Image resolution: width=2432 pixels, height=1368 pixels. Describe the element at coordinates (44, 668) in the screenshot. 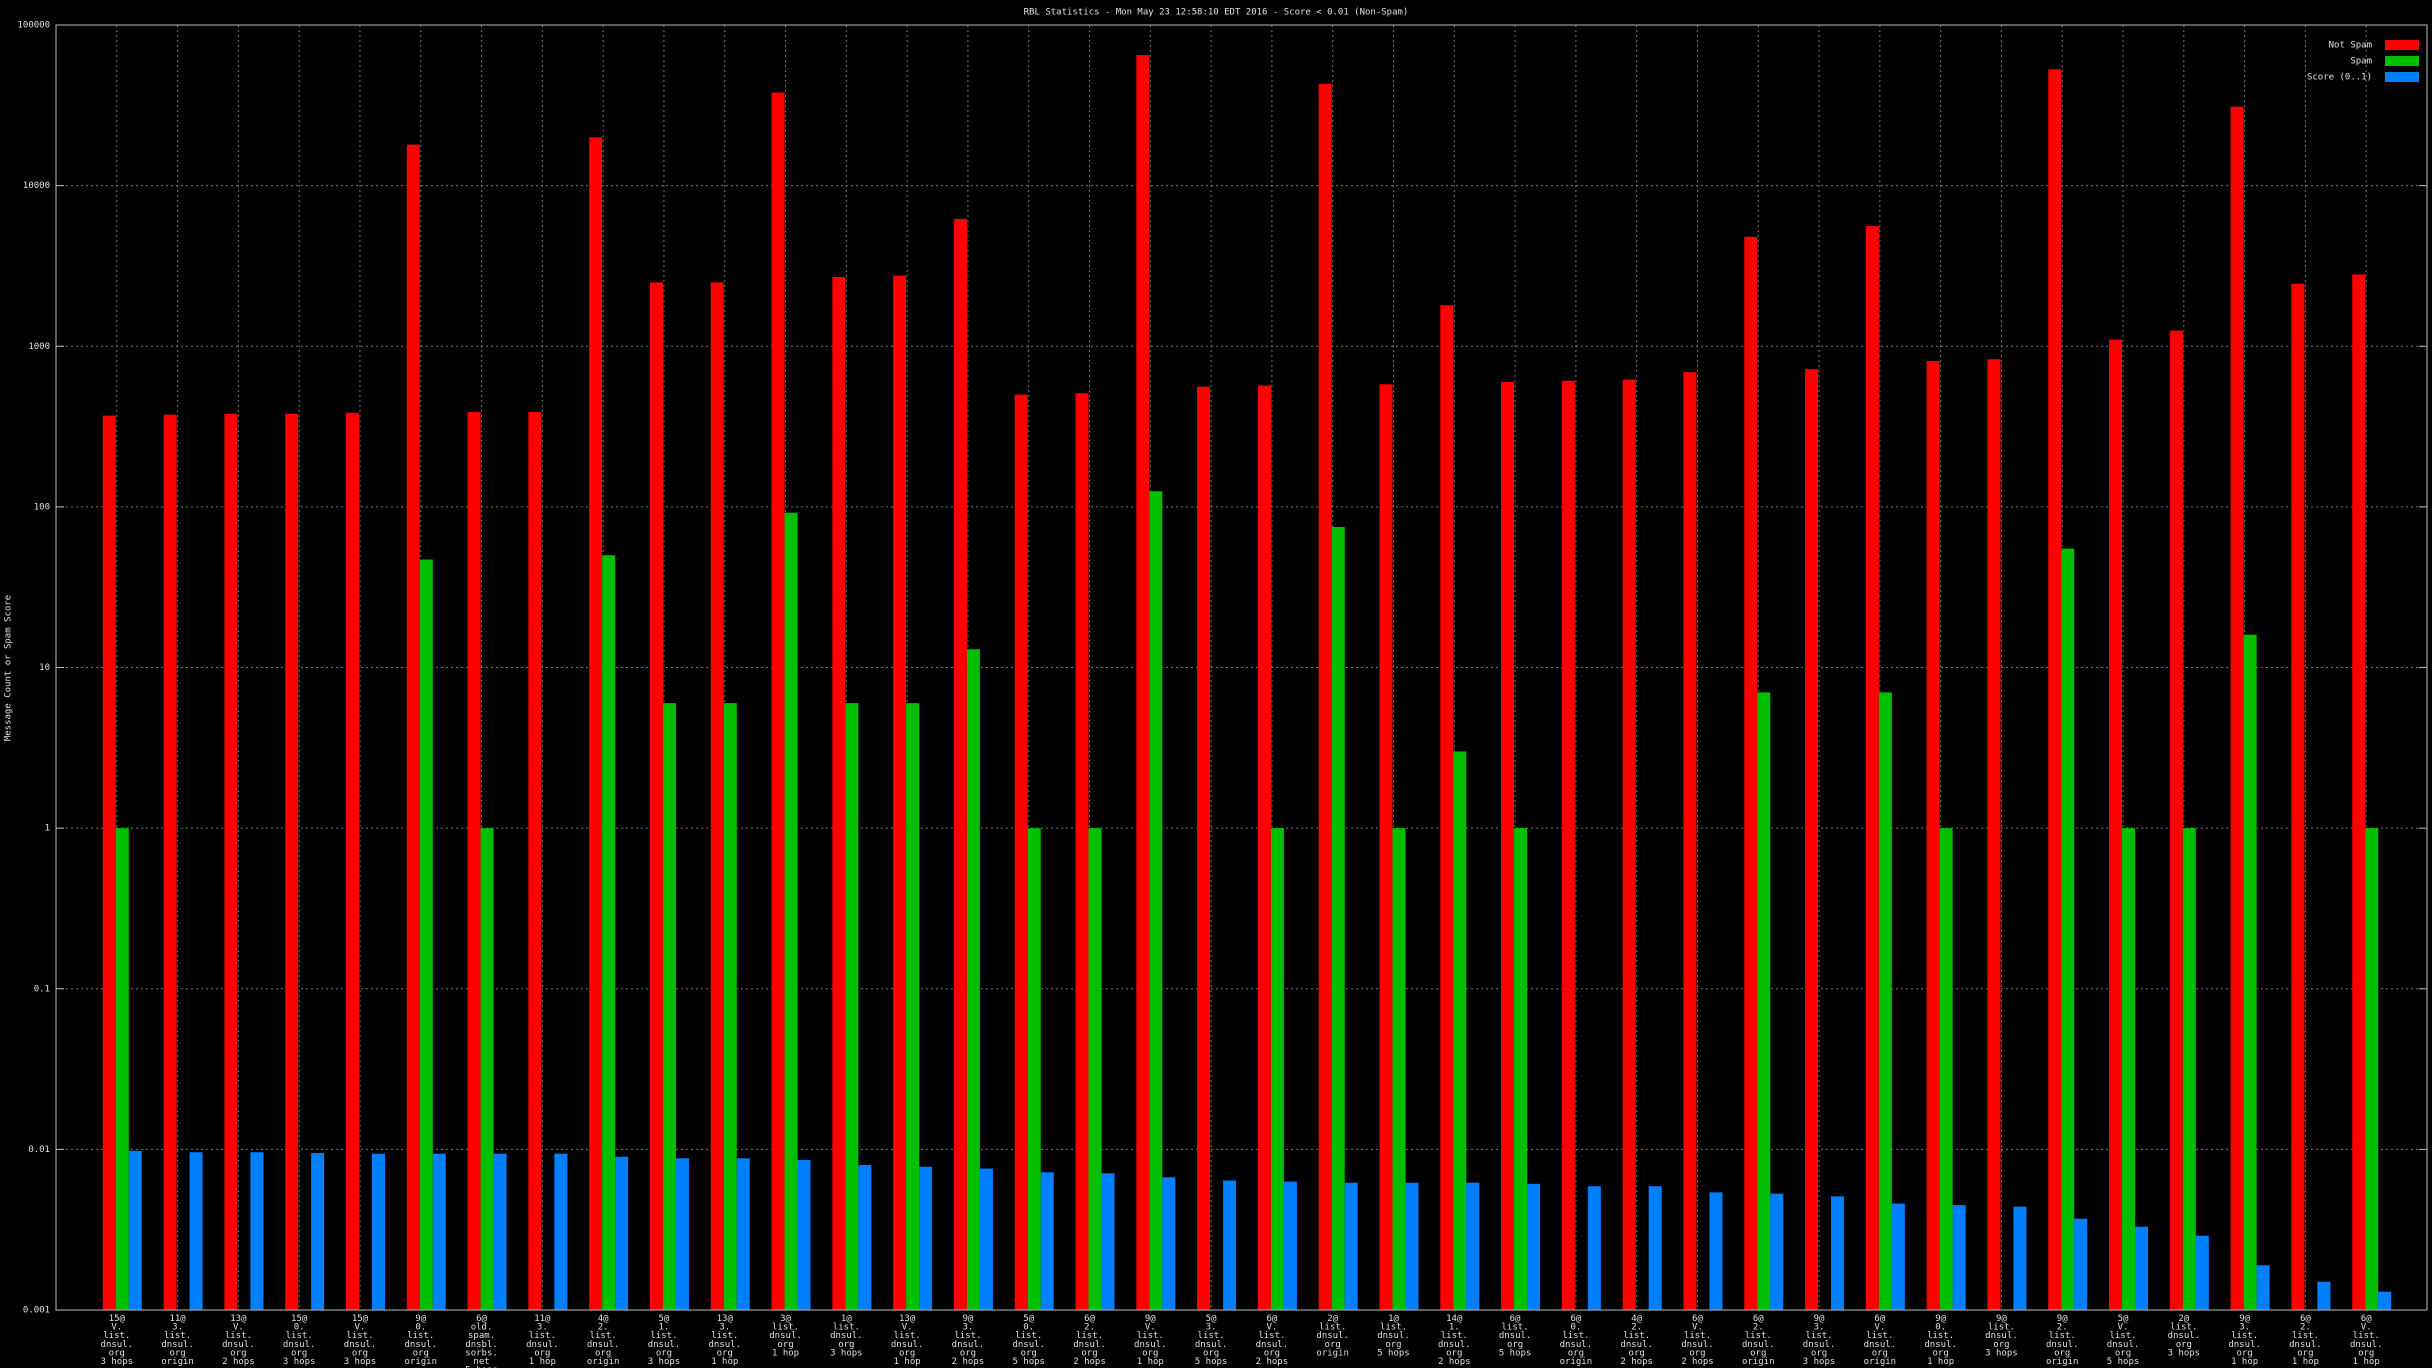

I see `y-tick-label: 10` at that location.